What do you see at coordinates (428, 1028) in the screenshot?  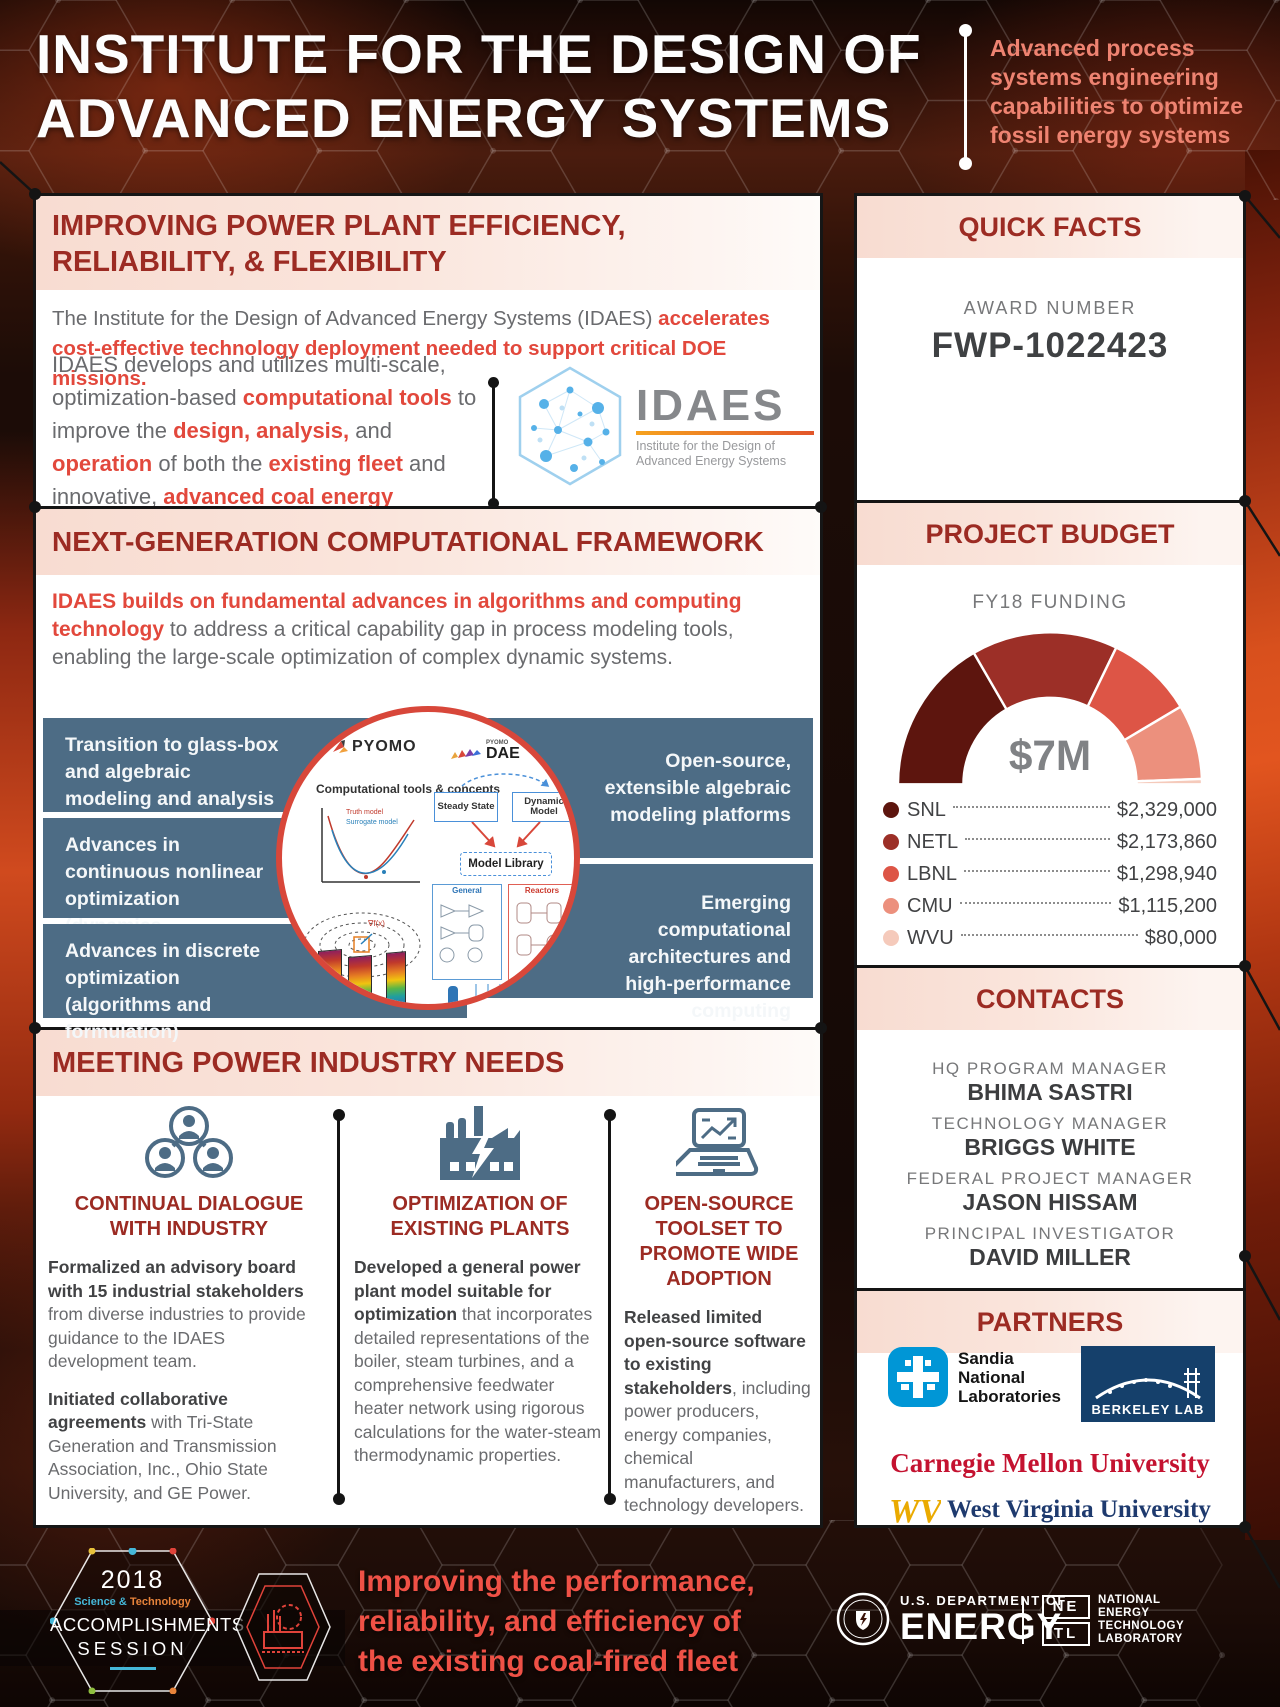 I see `section-divider` at bounding box center [428, 1028].